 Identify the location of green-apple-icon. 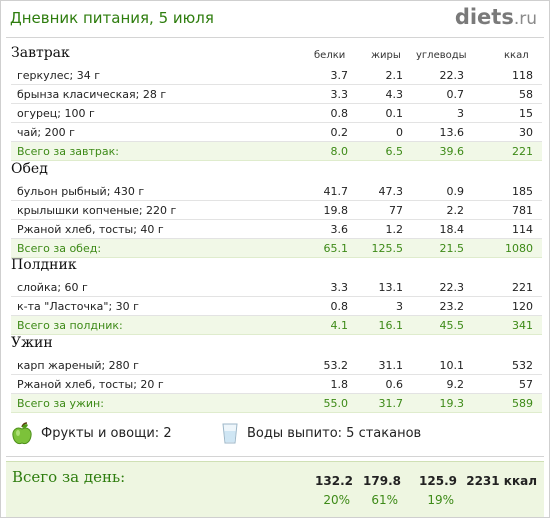
(22, 436).